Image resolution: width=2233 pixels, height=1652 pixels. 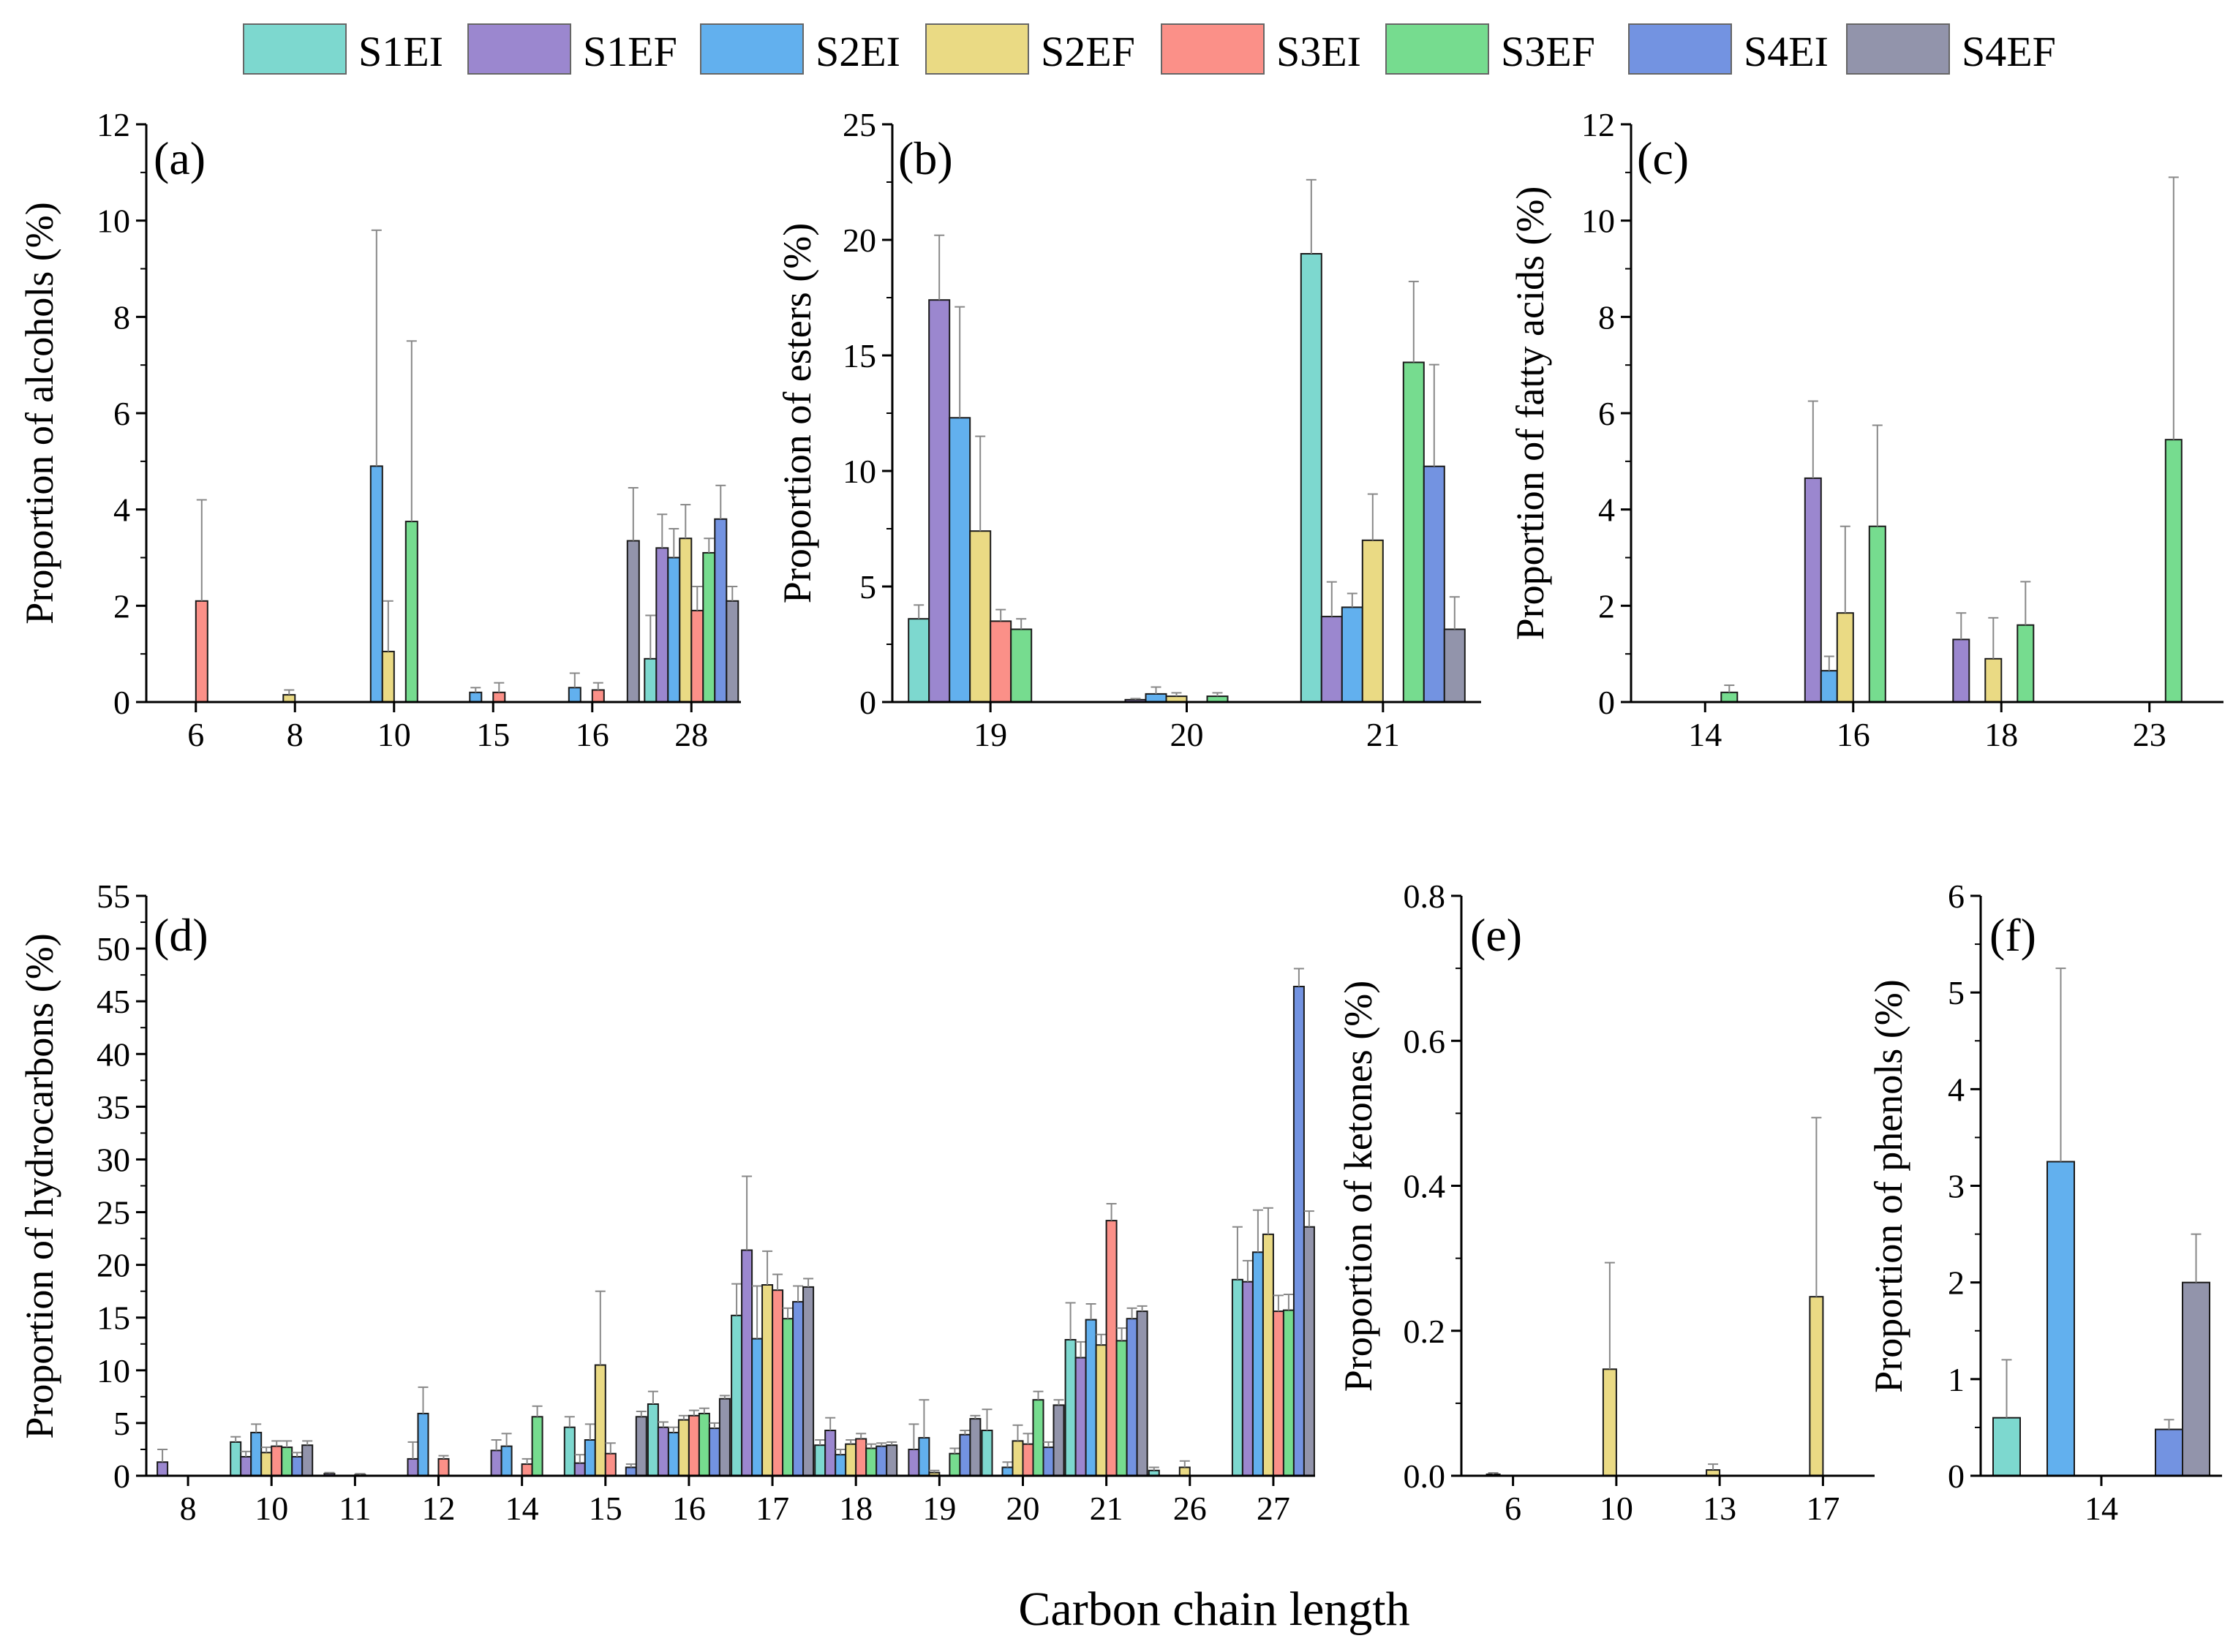 What do you see at coordinates (1358, 1187) in the screenshot?
I see `y-axis-title-e: Proportion of ketones (%)` at bounding box center [1358, 1187].